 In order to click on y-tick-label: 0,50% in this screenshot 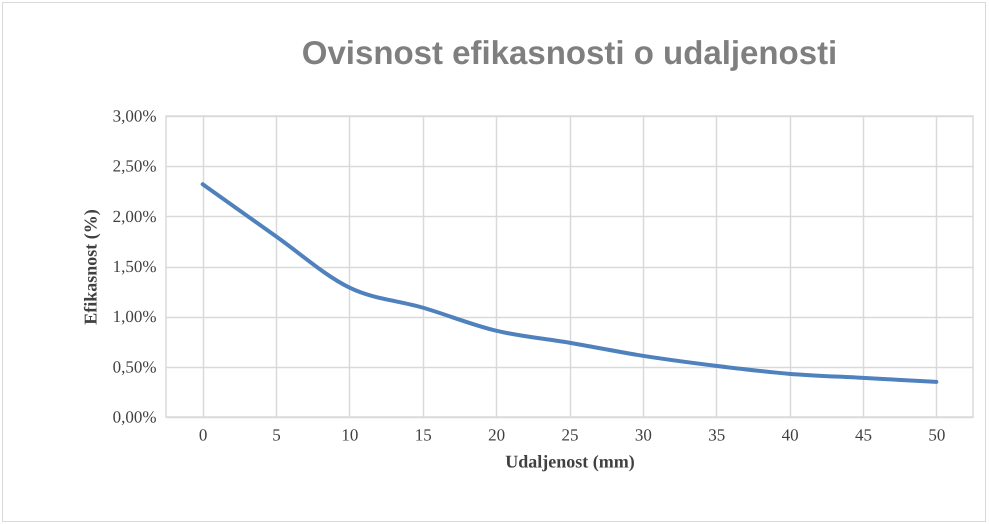, I will do `click(134, 366)`.